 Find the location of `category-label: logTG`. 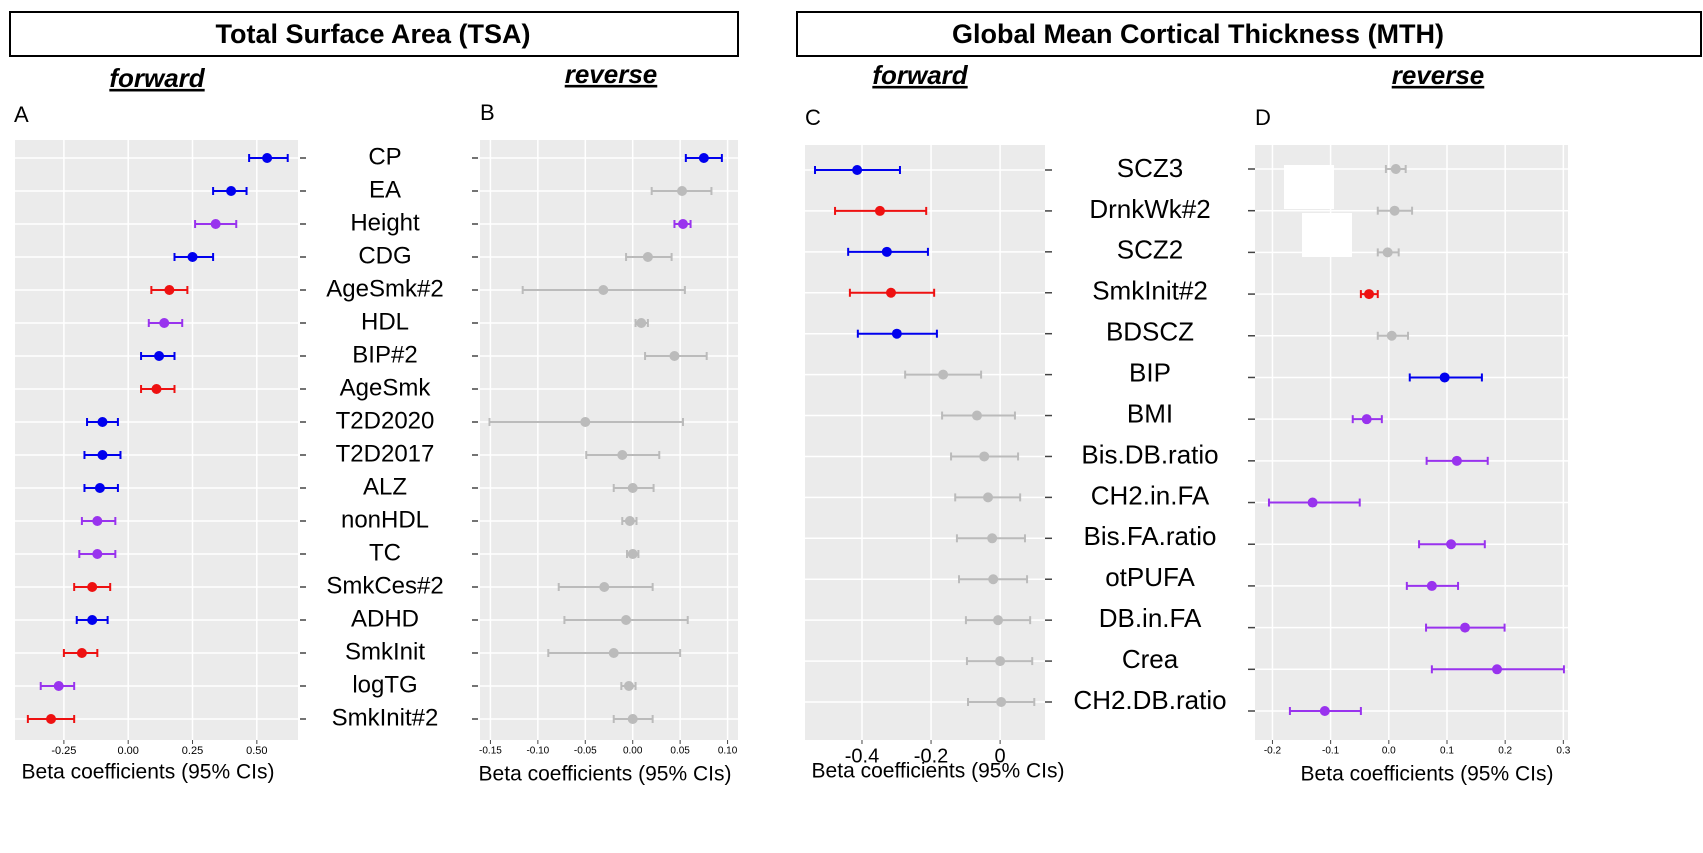

category-label: logTG is located at coordinates (384, 684).